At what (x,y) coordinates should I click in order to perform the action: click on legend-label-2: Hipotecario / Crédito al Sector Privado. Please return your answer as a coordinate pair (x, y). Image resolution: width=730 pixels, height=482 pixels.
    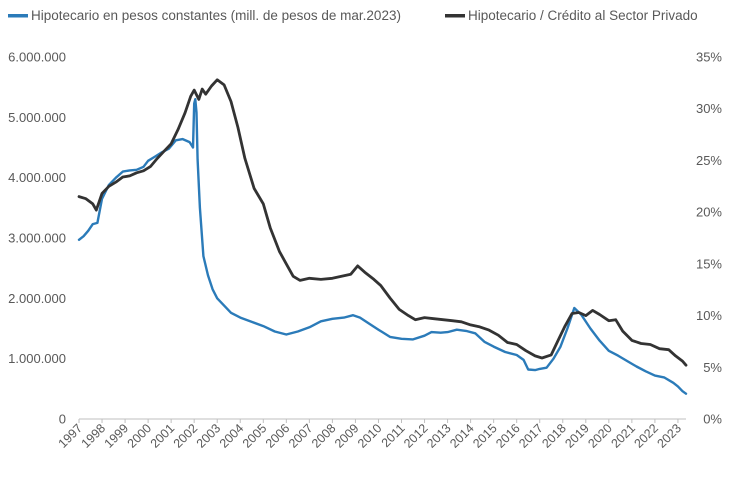
    Looking at the image, I should click on (583, 15).